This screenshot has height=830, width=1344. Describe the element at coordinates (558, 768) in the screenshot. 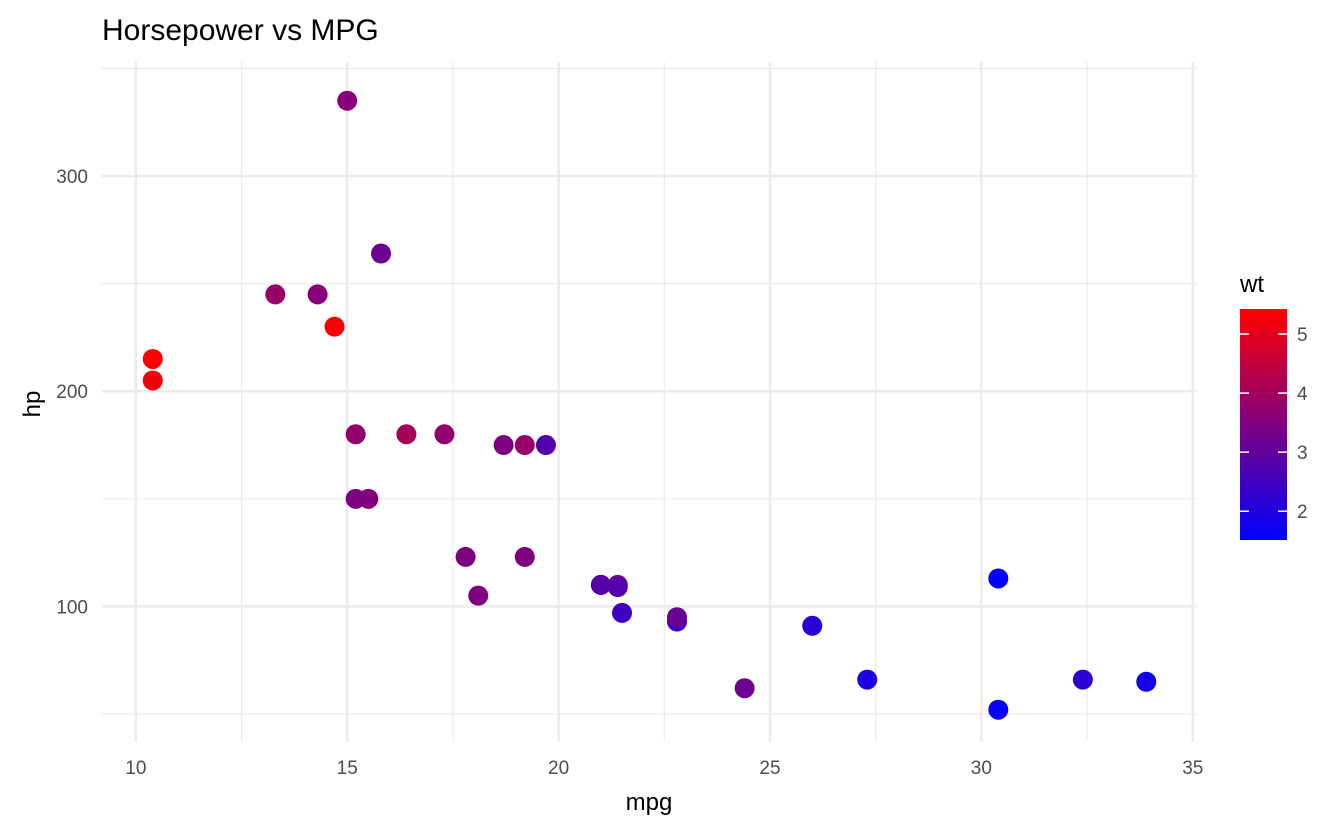

I see `x-tick-label: 20` at that location.